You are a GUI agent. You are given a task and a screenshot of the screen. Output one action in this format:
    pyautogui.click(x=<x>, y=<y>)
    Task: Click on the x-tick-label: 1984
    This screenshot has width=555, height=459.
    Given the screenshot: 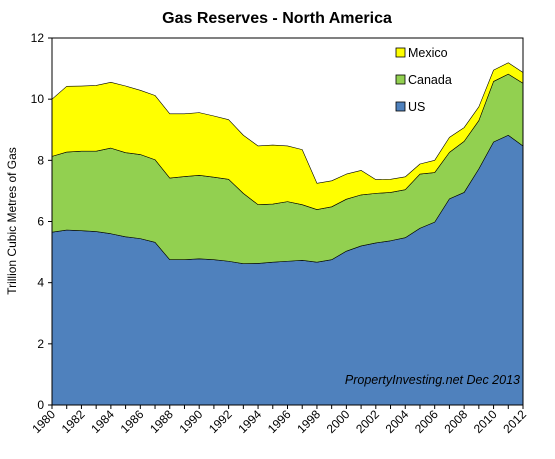 What is the action you would take?
    pyautogui.click(x=102, y=421)
    